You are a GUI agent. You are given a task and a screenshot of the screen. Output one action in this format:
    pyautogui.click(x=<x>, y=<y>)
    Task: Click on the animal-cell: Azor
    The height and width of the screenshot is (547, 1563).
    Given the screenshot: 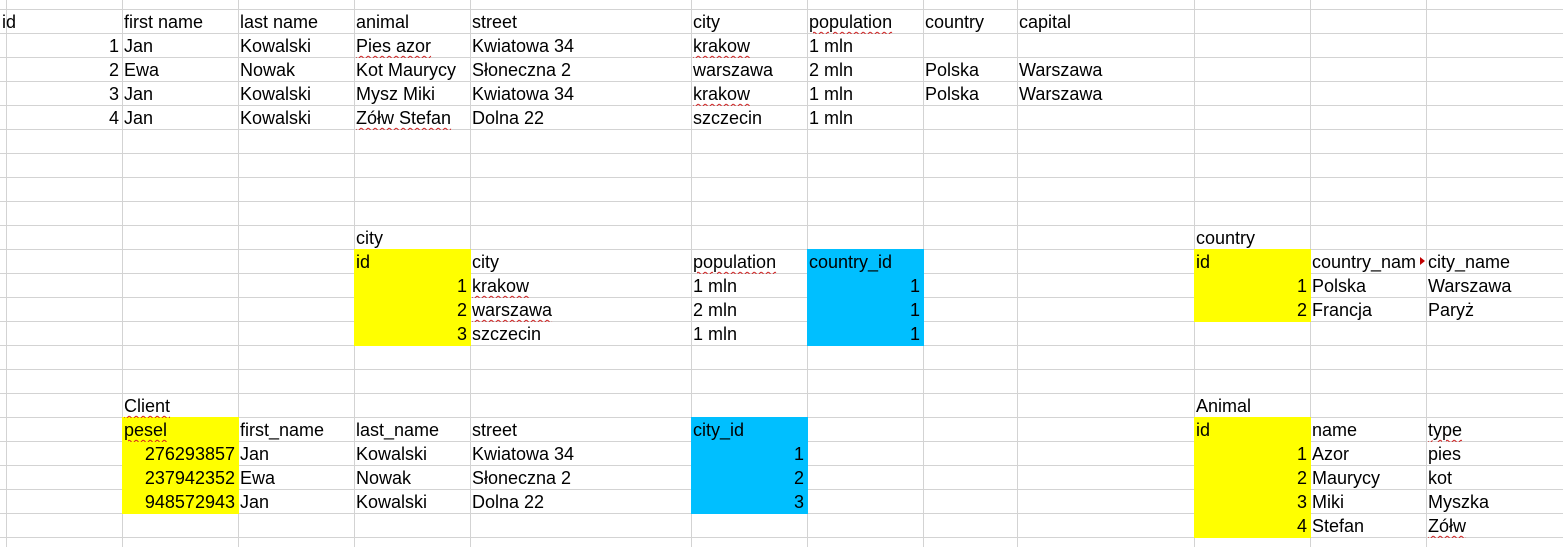 What is the action you would take?
    pyautogui.click(x=1331, y=454)
    